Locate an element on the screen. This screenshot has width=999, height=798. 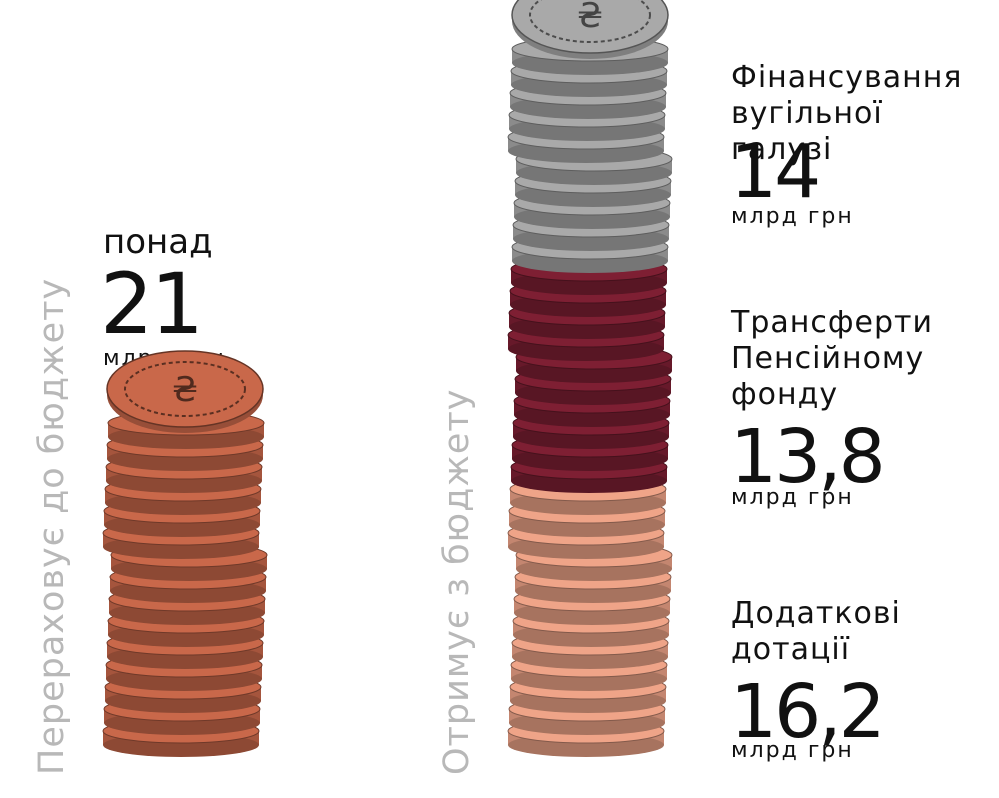
left-coin-stack-top-face: ₴ is located at coordinates (185, 391).